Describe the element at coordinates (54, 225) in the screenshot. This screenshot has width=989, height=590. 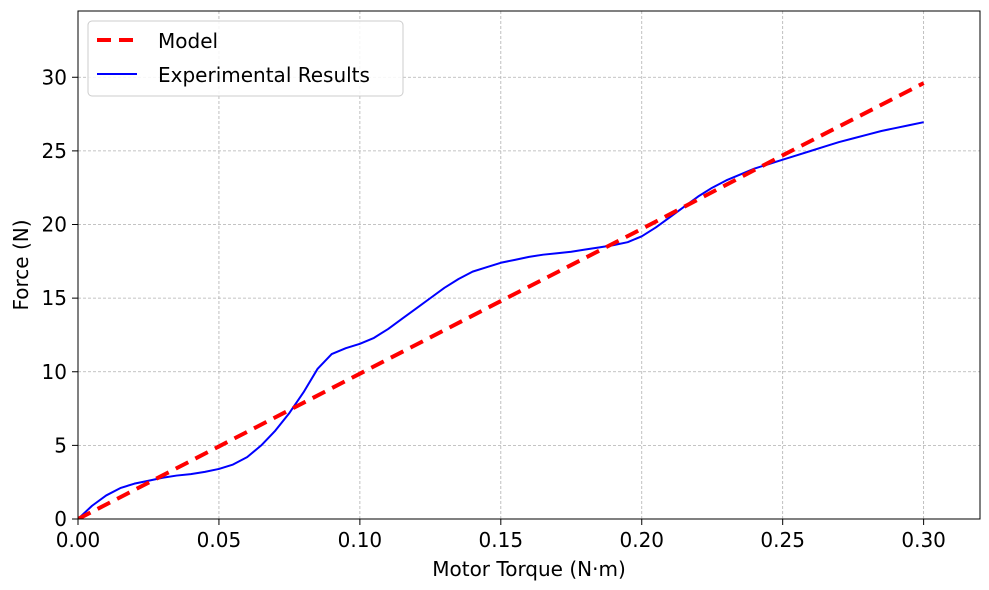
I see `y-tick-label: 20` at that location.